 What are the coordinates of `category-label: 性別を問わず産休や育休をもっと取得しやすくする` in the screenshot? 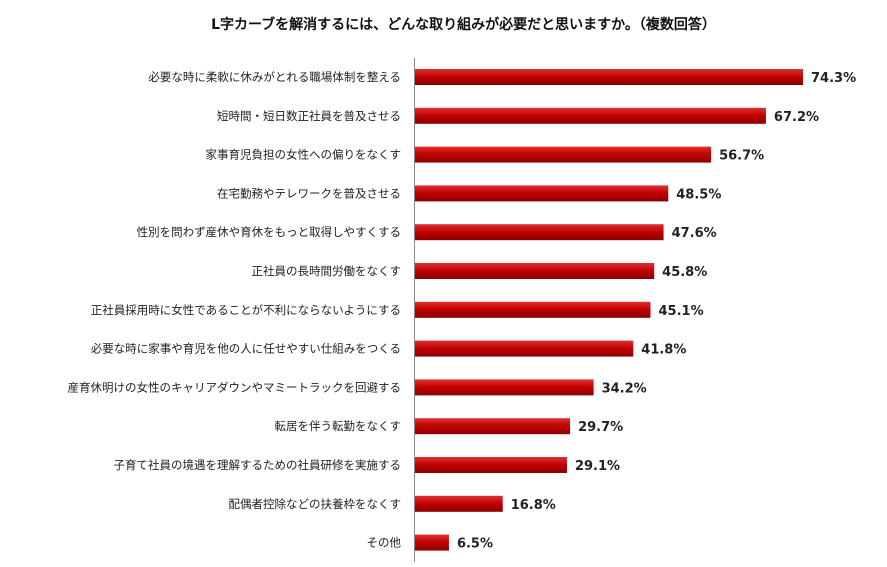 It's located at (269, 232).